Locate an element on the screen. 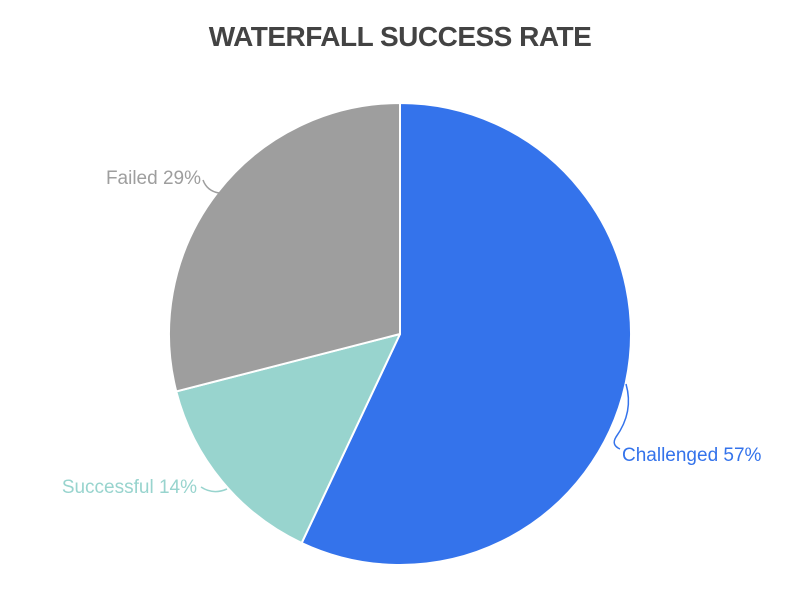 Image resolution: width=800 pixels, height=595 pixels. pie-slice-successful is located at coordinates (288, 439).